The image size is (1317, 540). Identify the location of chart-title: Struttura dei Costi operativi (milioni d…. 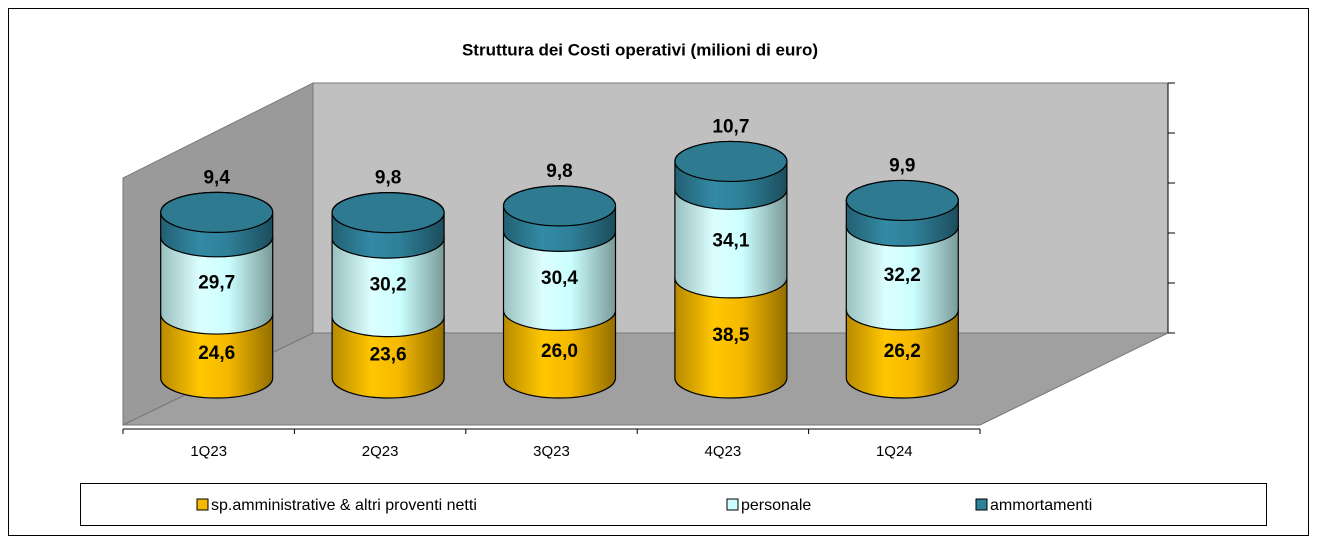
(640, 49).